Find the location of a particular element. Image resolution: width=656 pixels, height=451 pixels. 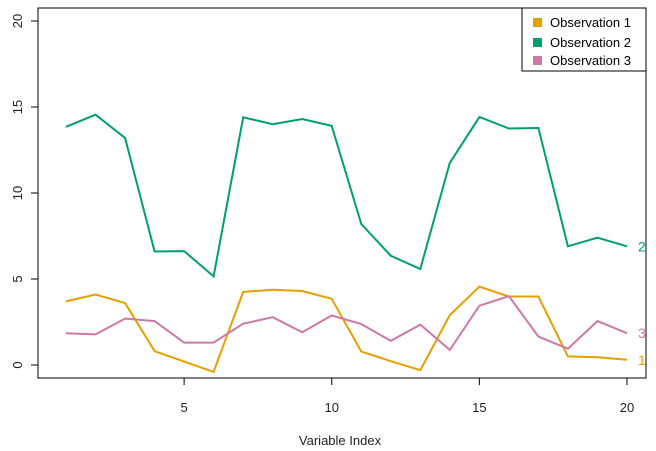

x-axis: 5 10 15 20 is located at coordinates (407, 396).